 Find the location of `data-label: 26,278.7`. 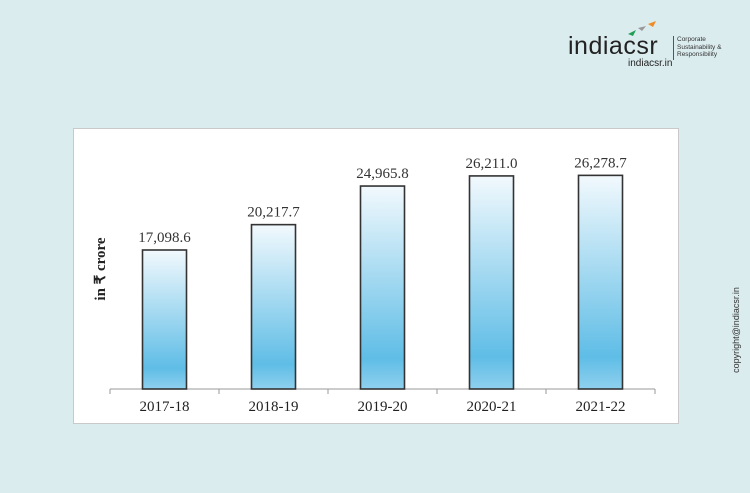

data-label: 26,278.7 is located at coordinates (600, 163).